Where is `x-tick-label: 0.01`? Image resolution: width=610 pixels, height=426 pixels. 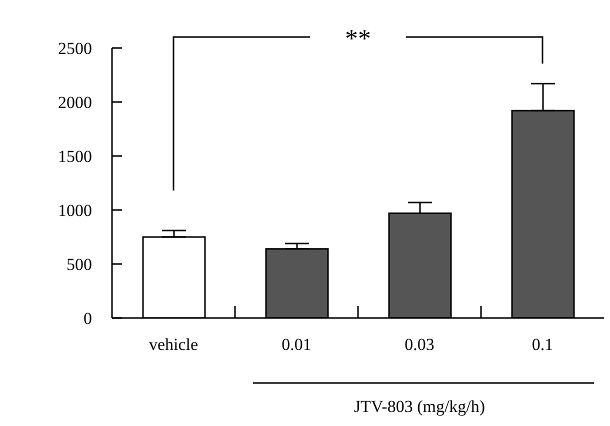
x-tick-label: 0.01 is located at coordinates (297, 344).